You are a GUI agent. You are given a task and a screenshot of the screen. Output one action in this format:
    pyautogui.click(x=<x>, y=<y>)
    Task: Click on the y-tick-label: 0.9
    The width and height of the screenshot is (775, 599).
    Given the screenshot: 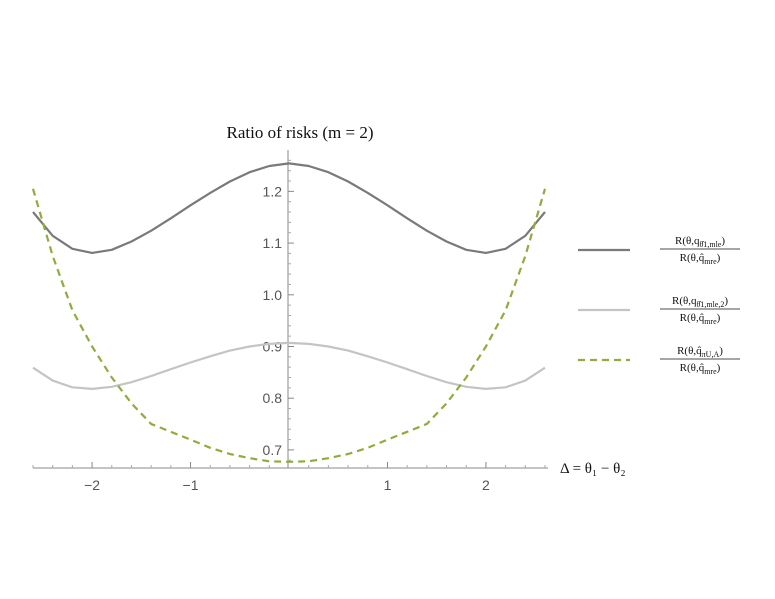 What is the action you would take?
    pyautogui.click(x=273, y=346)
    